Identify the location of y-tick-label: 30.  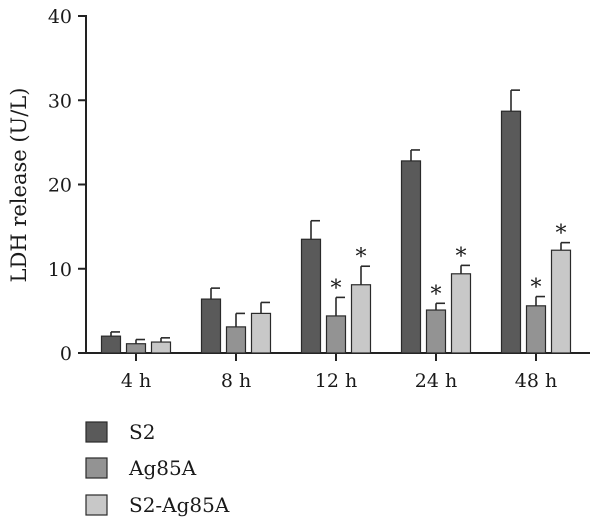
(60, 101).